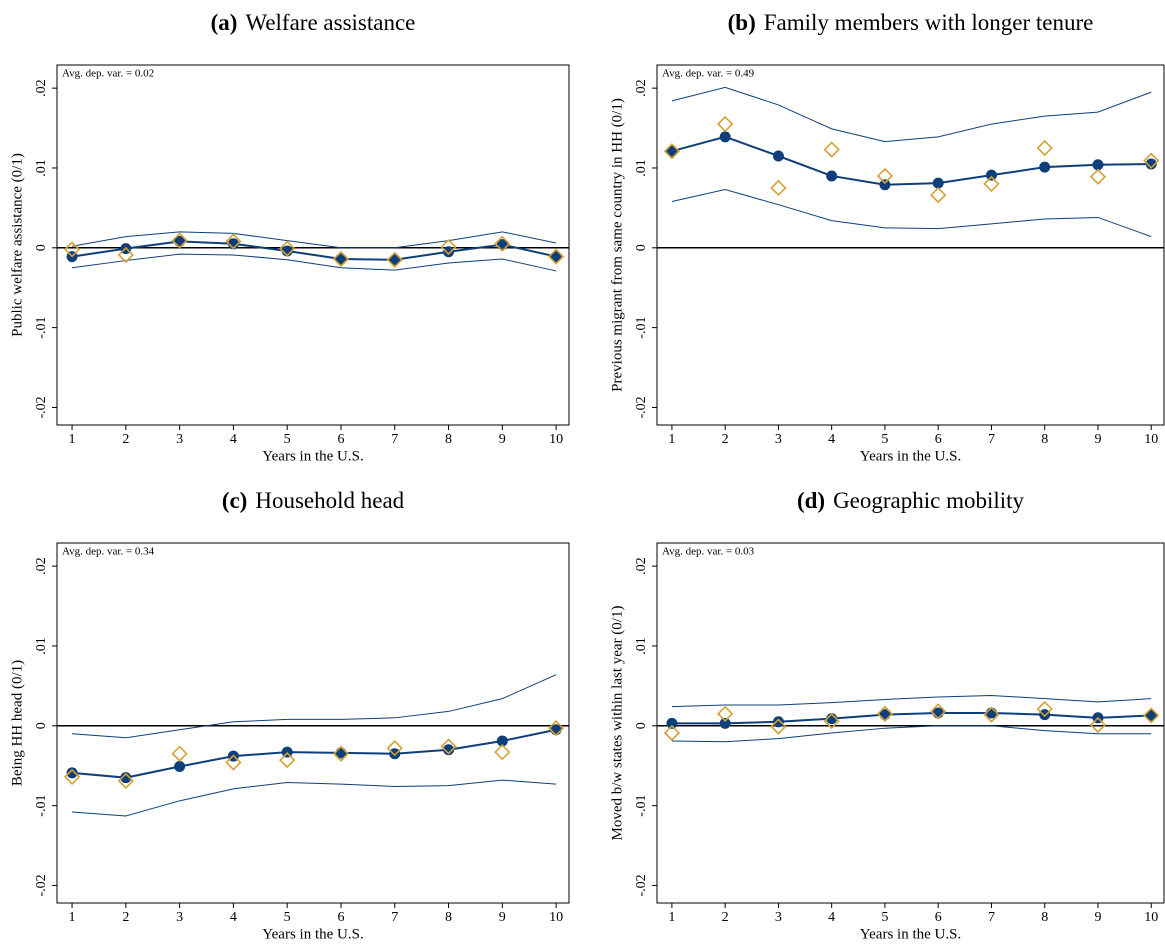 The width and height of the screenshot is (1165, 947). Describe the element at coordinates (108, 552) in the screenshot. I see `annotation: Avg. dep. var. = 0.34` at that location.